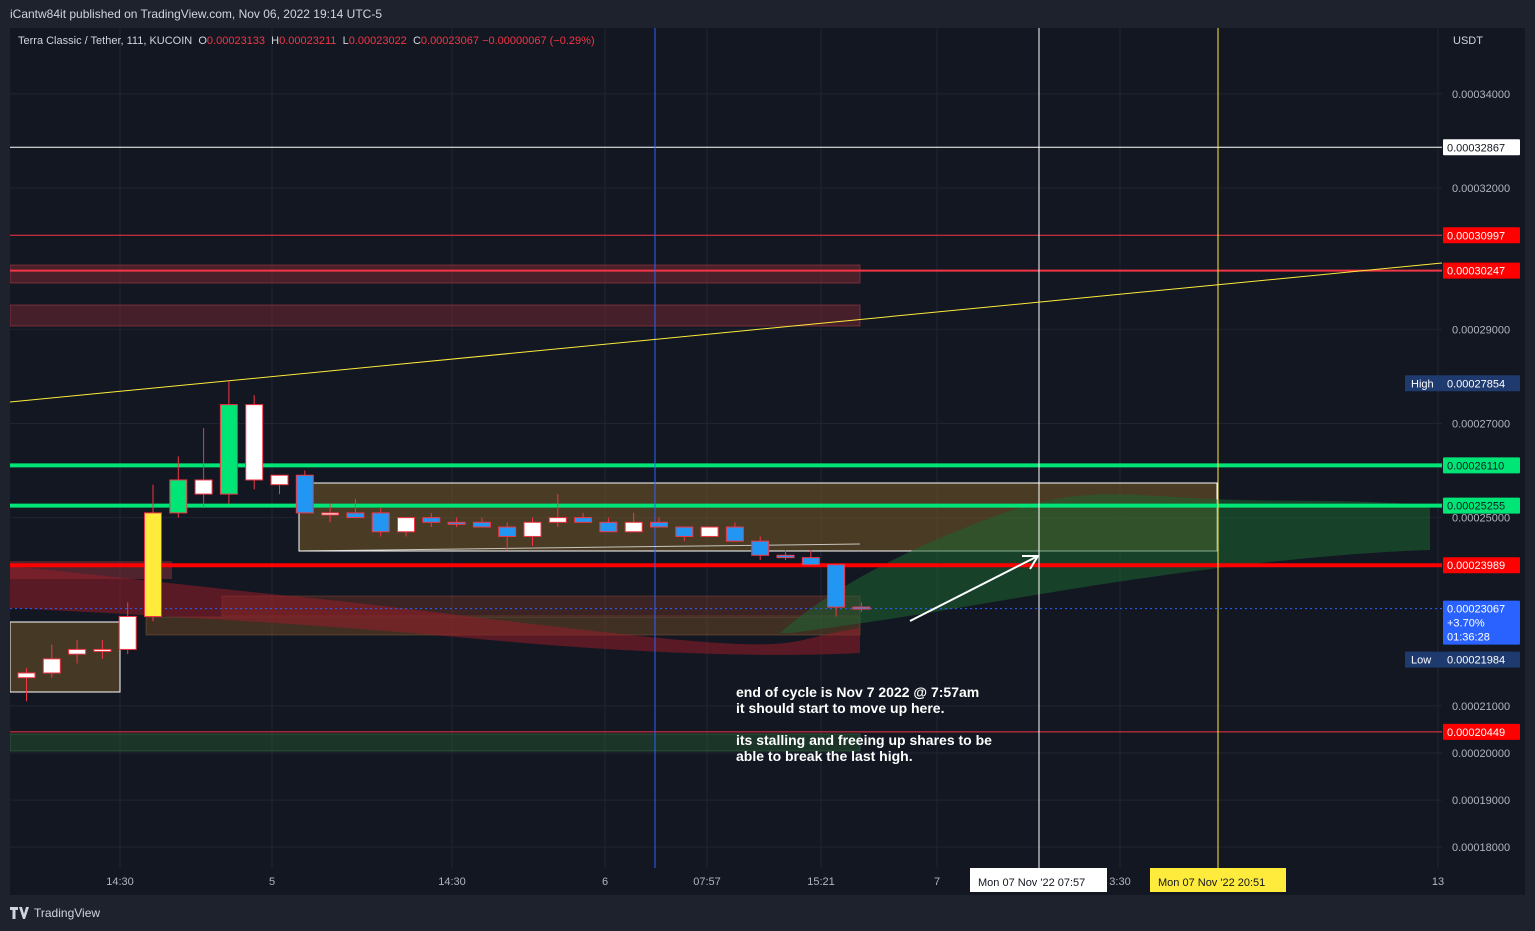 This screenshot has height=931, width=1535. I want to click on price-tick: 0.00029000, so click(1481, 330).